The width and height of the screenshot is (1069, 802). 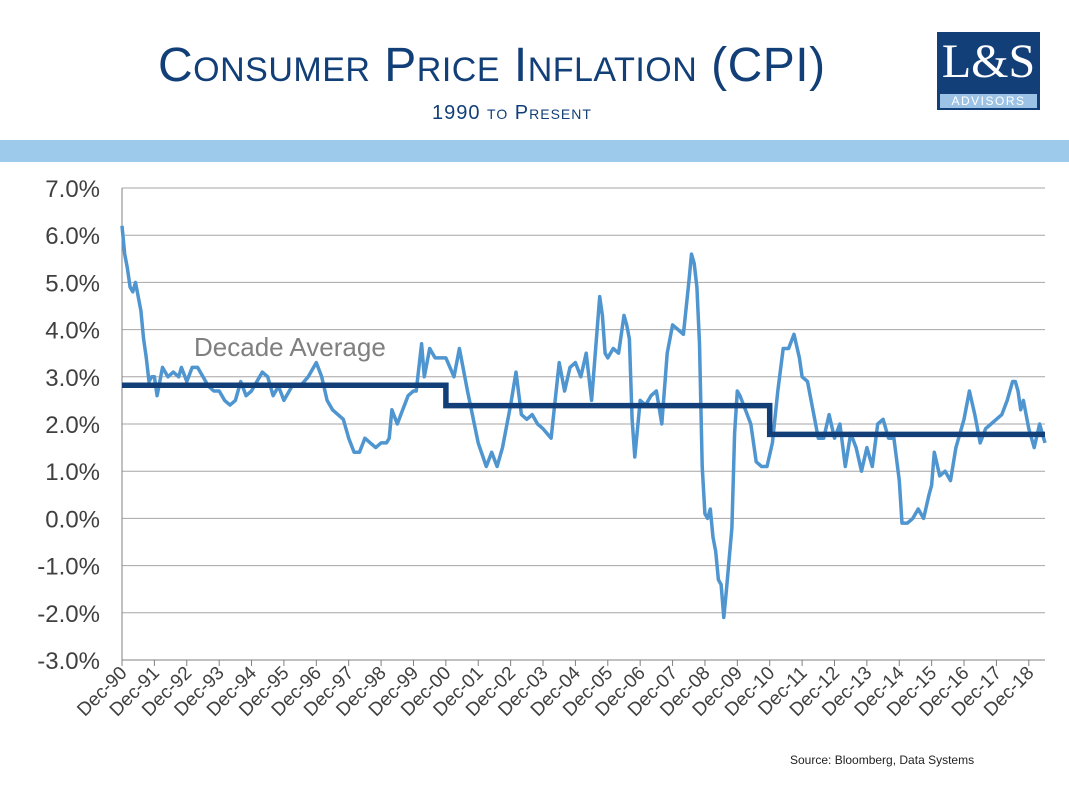 What do you see at coordinates (988, 101) in the screenshot?
I see `logo-sub-text: ADVISORS` at bounding box center [988, 101].